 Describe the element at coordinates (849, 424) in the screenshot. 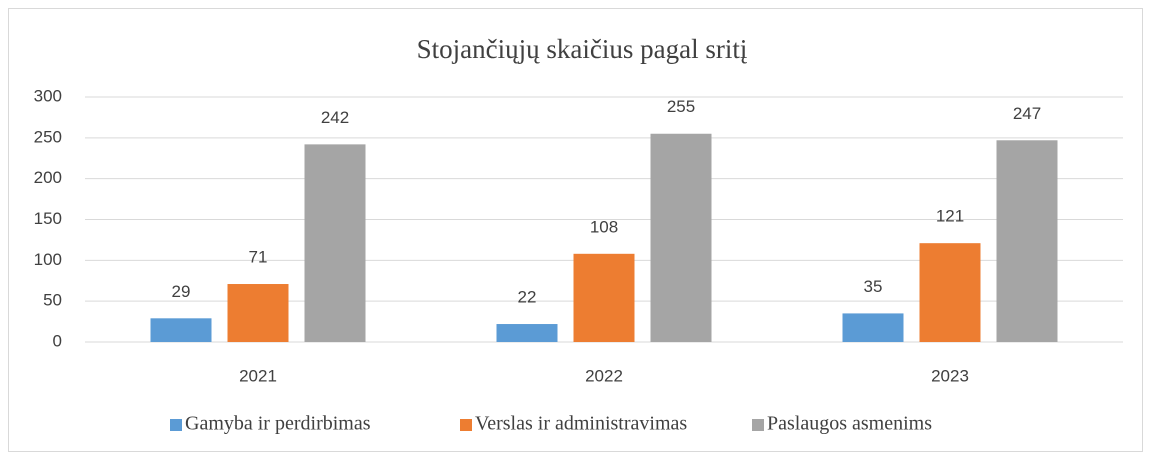

I see `legend-label: Paslaugos asmenims` at that location.